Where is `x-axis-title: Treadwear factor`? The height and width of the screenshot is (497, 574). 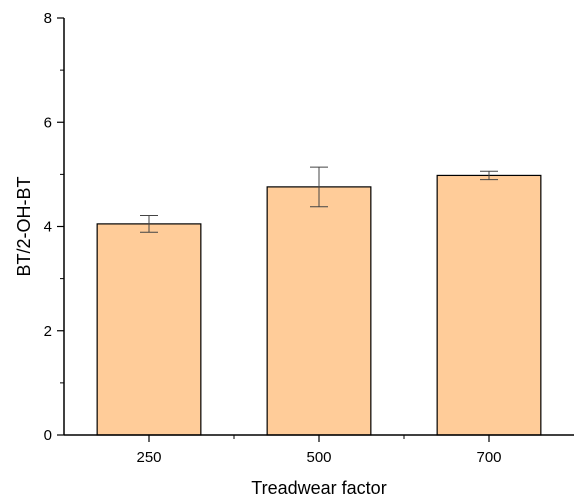
x-axis-title: Treadwear factor is located at coordinates (318, 487).